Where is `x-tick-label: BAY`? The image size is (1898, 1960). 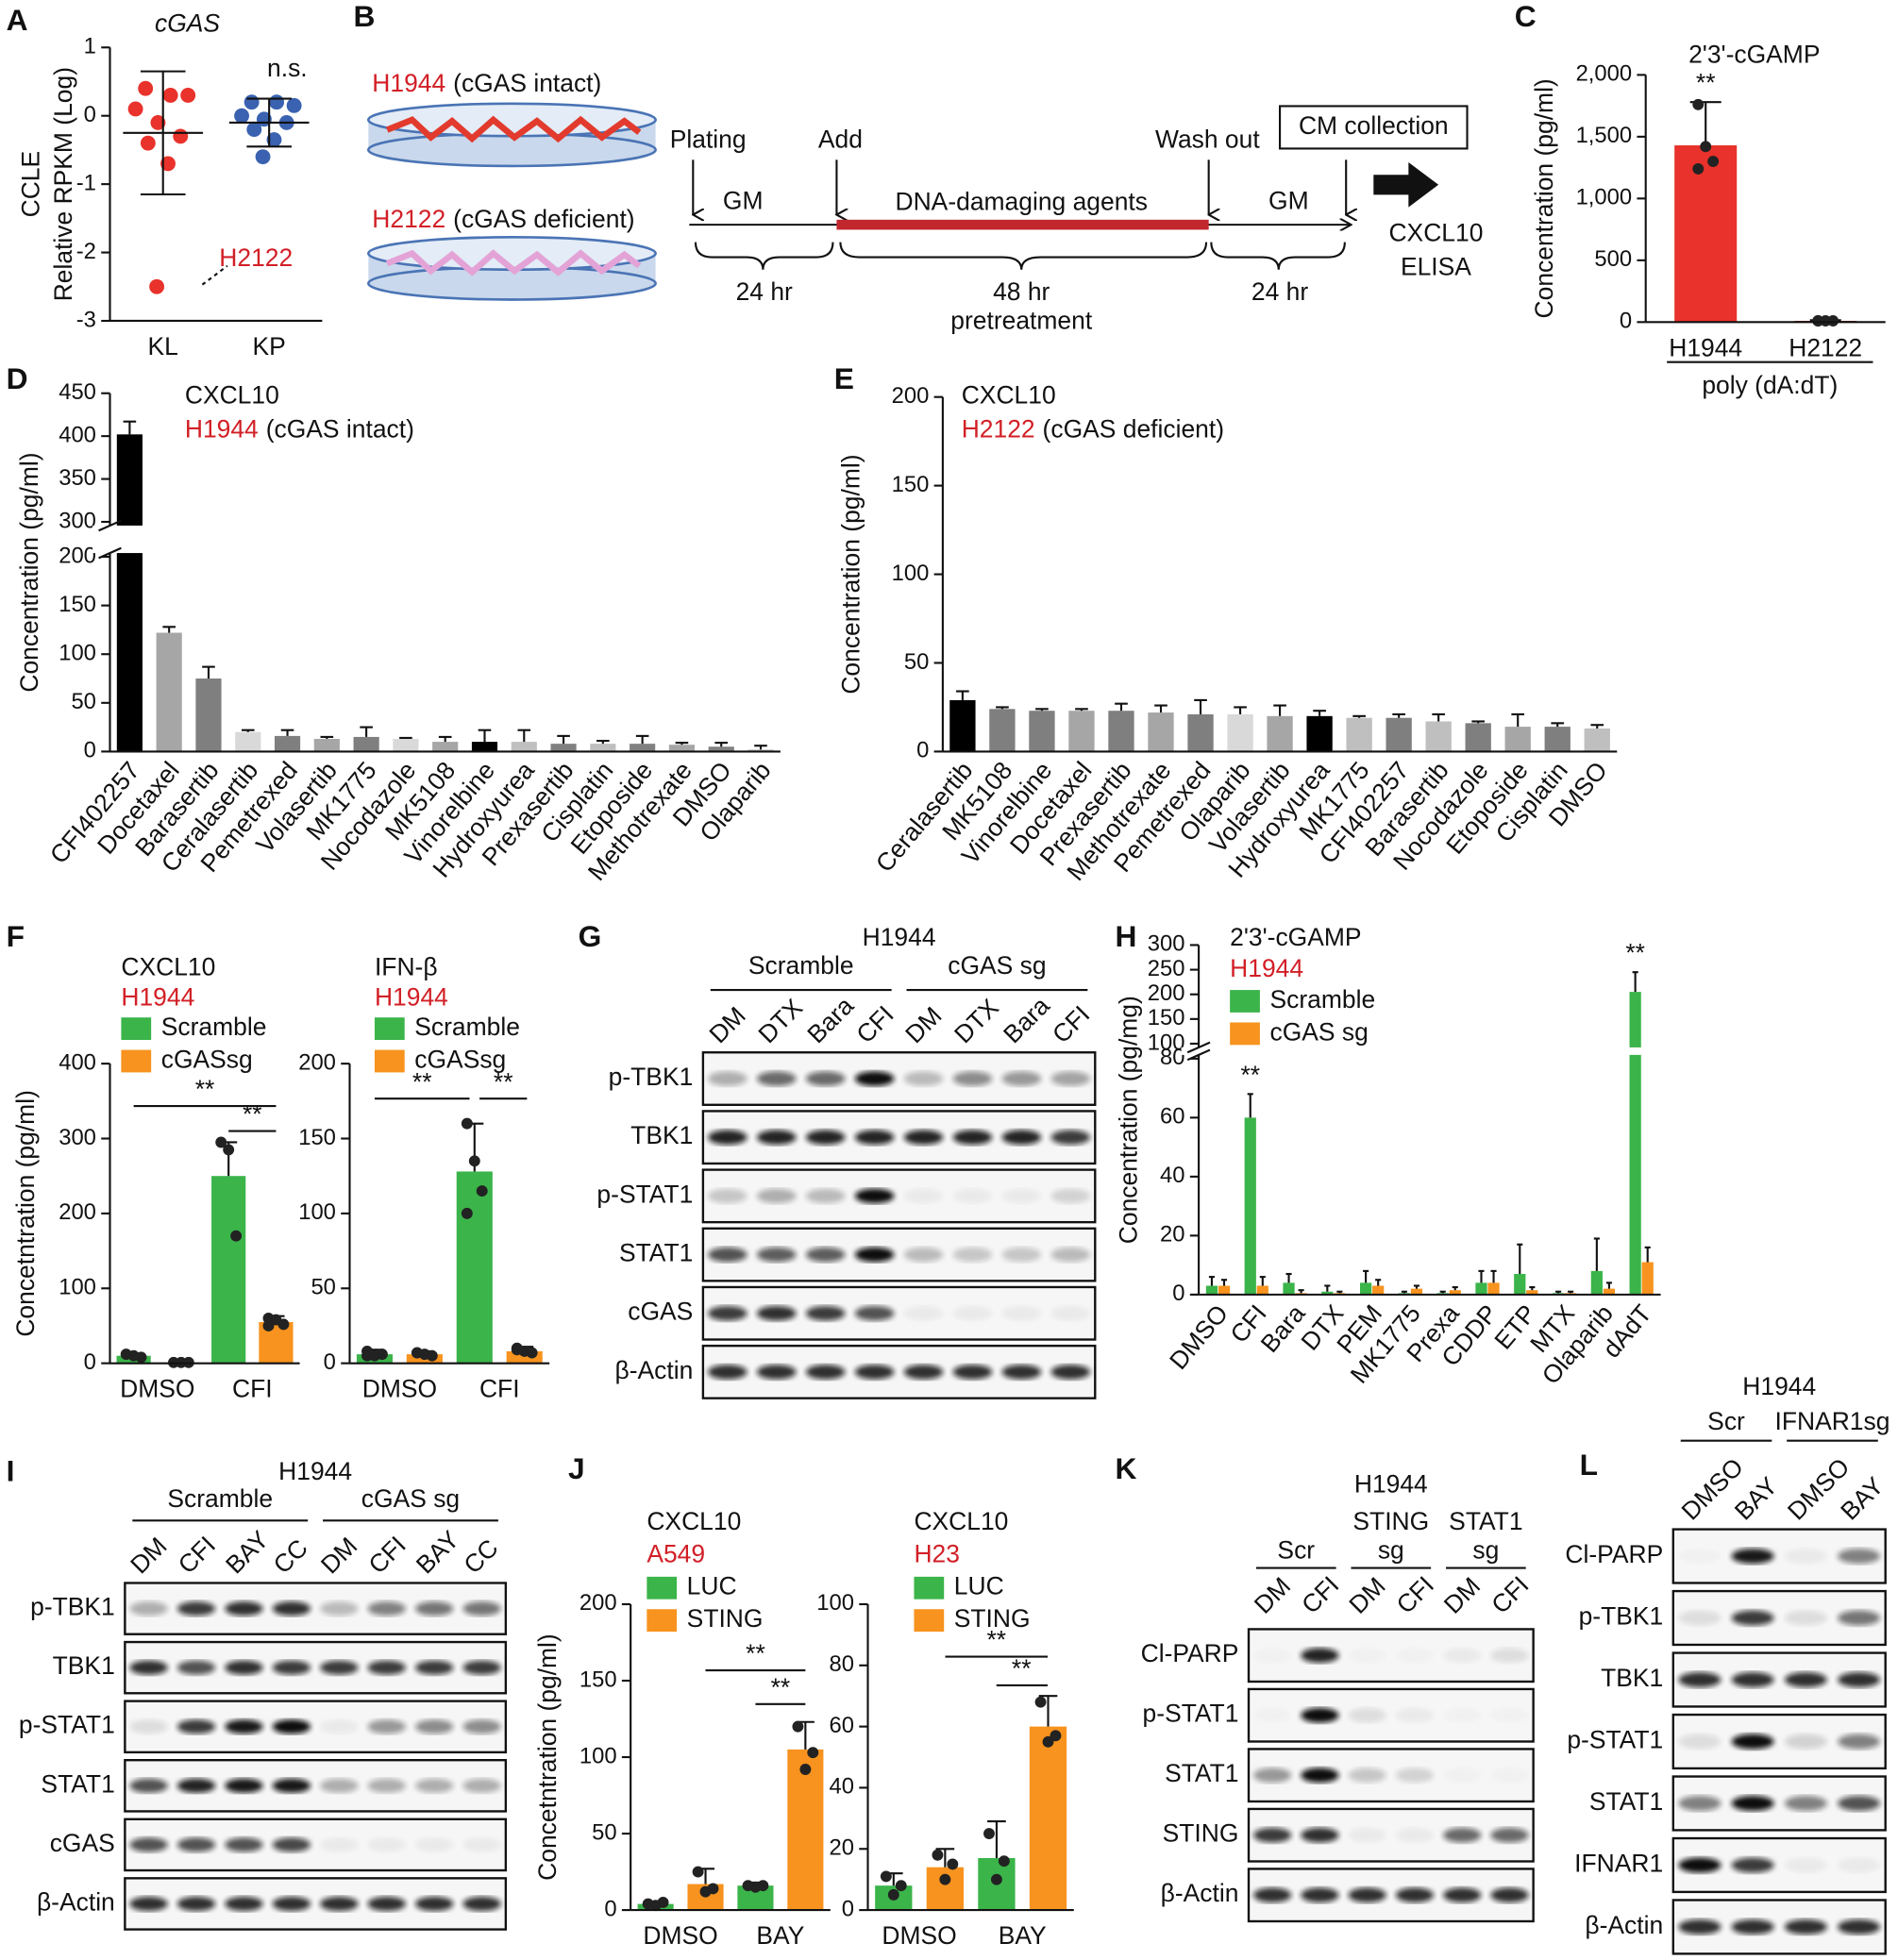 x-tick-label: BAY is located at coordinates (1023, 1936).